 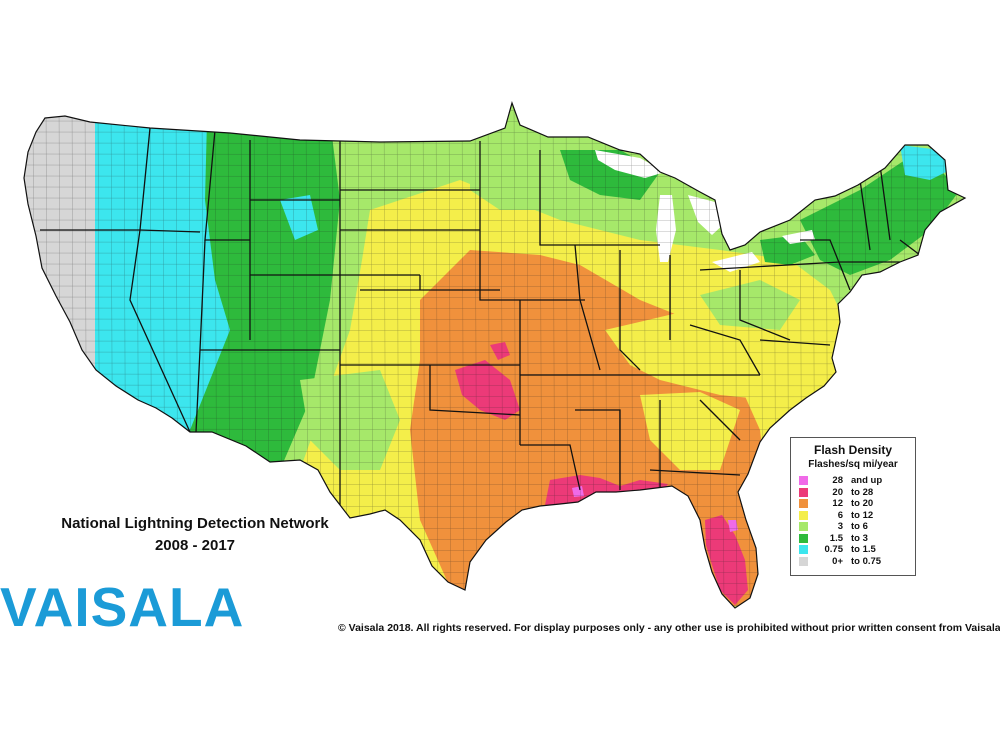 I want to click on legend-item: 3 to 6, so click(x=853, y=527).